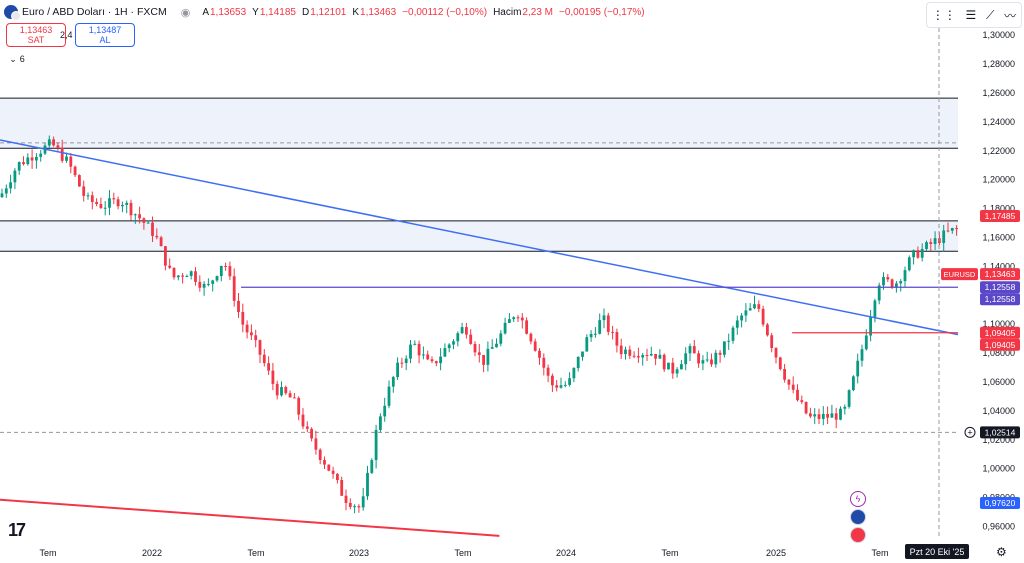  I want to click on time-axis: Tem 2022 Tem 2023 Tem 2024 Tem 2025 Tem, so click(479, 551).